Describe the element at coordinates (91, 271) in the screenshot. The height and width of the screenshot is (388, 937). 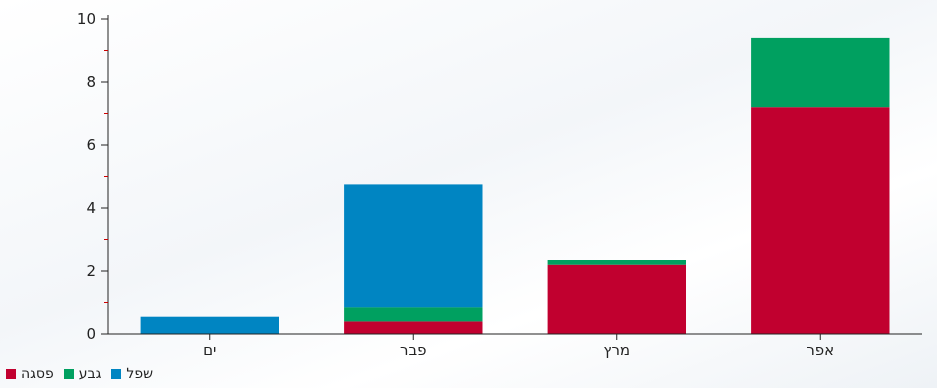
I see `y-tick-label-2: 2` at that location.